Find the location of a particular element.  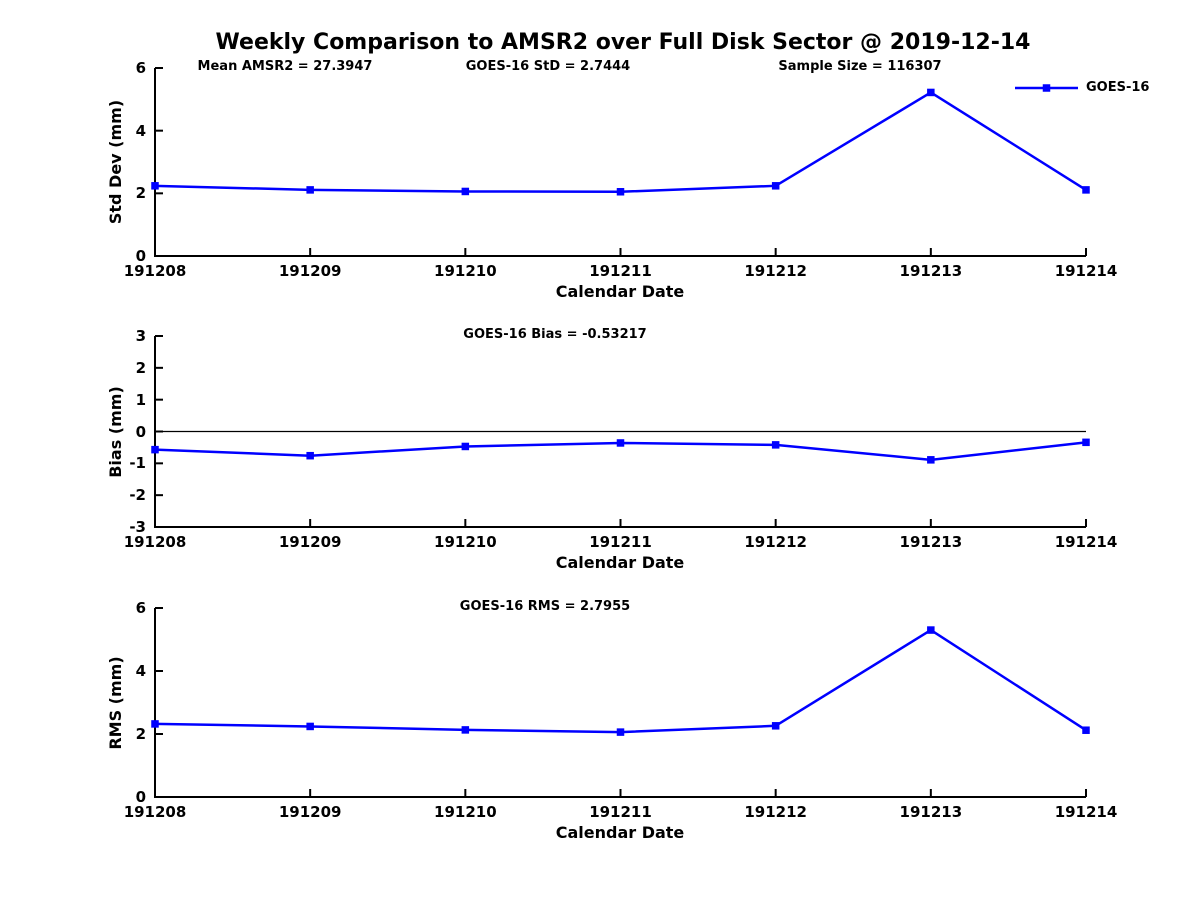

annotation: GOES-16 StD = 2.7444 is located at coordinates (548, 66).